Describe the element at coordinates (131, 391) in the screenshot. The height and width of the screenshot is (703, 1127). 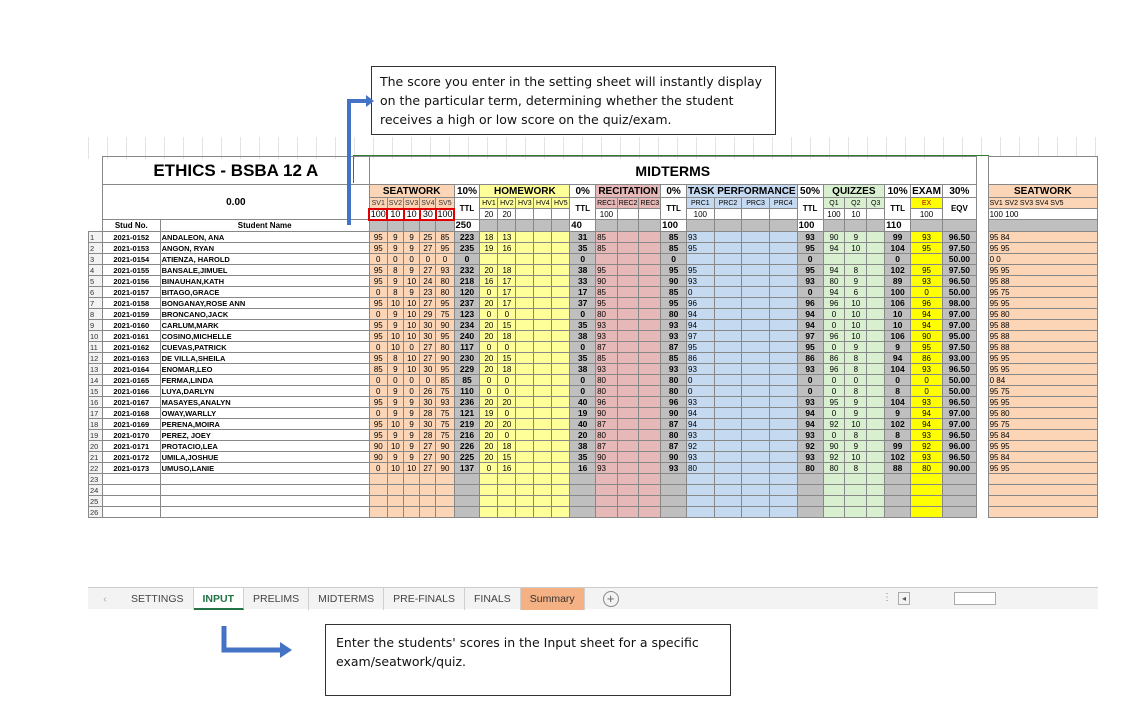
I see `student-id: 2021-0166` at that location.